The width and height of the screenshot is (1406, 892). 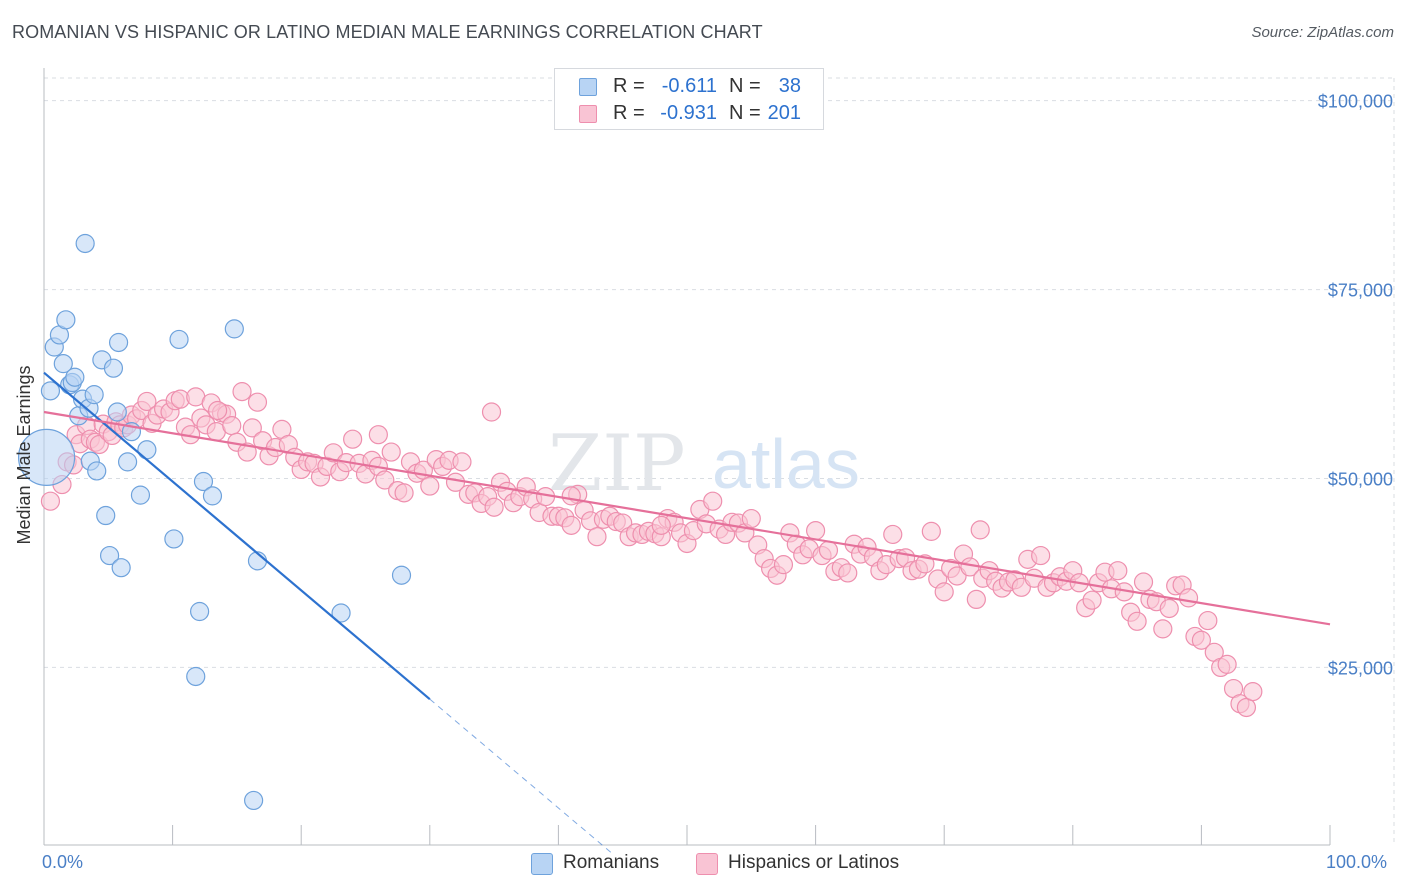 What do you see at coordinates (784, 113) in the screenshot?
I see `n-value: 201` at bounding box center [784, 113].